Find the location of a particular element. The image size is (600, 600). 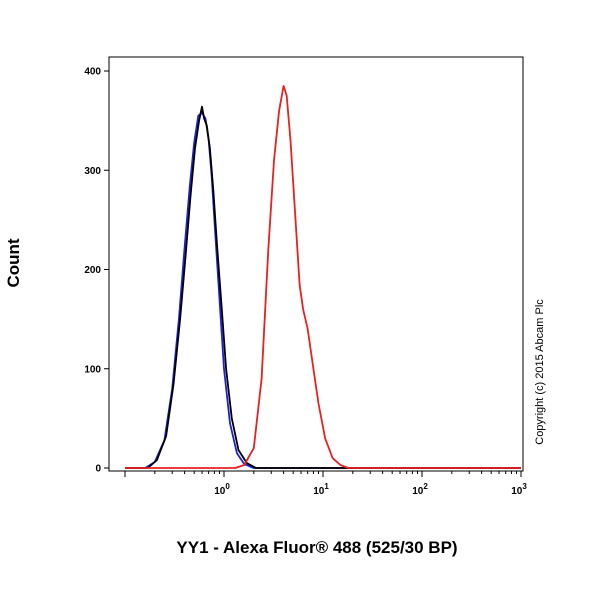

x-tick-label: 10⁰ is located at coordinates (222, 489).